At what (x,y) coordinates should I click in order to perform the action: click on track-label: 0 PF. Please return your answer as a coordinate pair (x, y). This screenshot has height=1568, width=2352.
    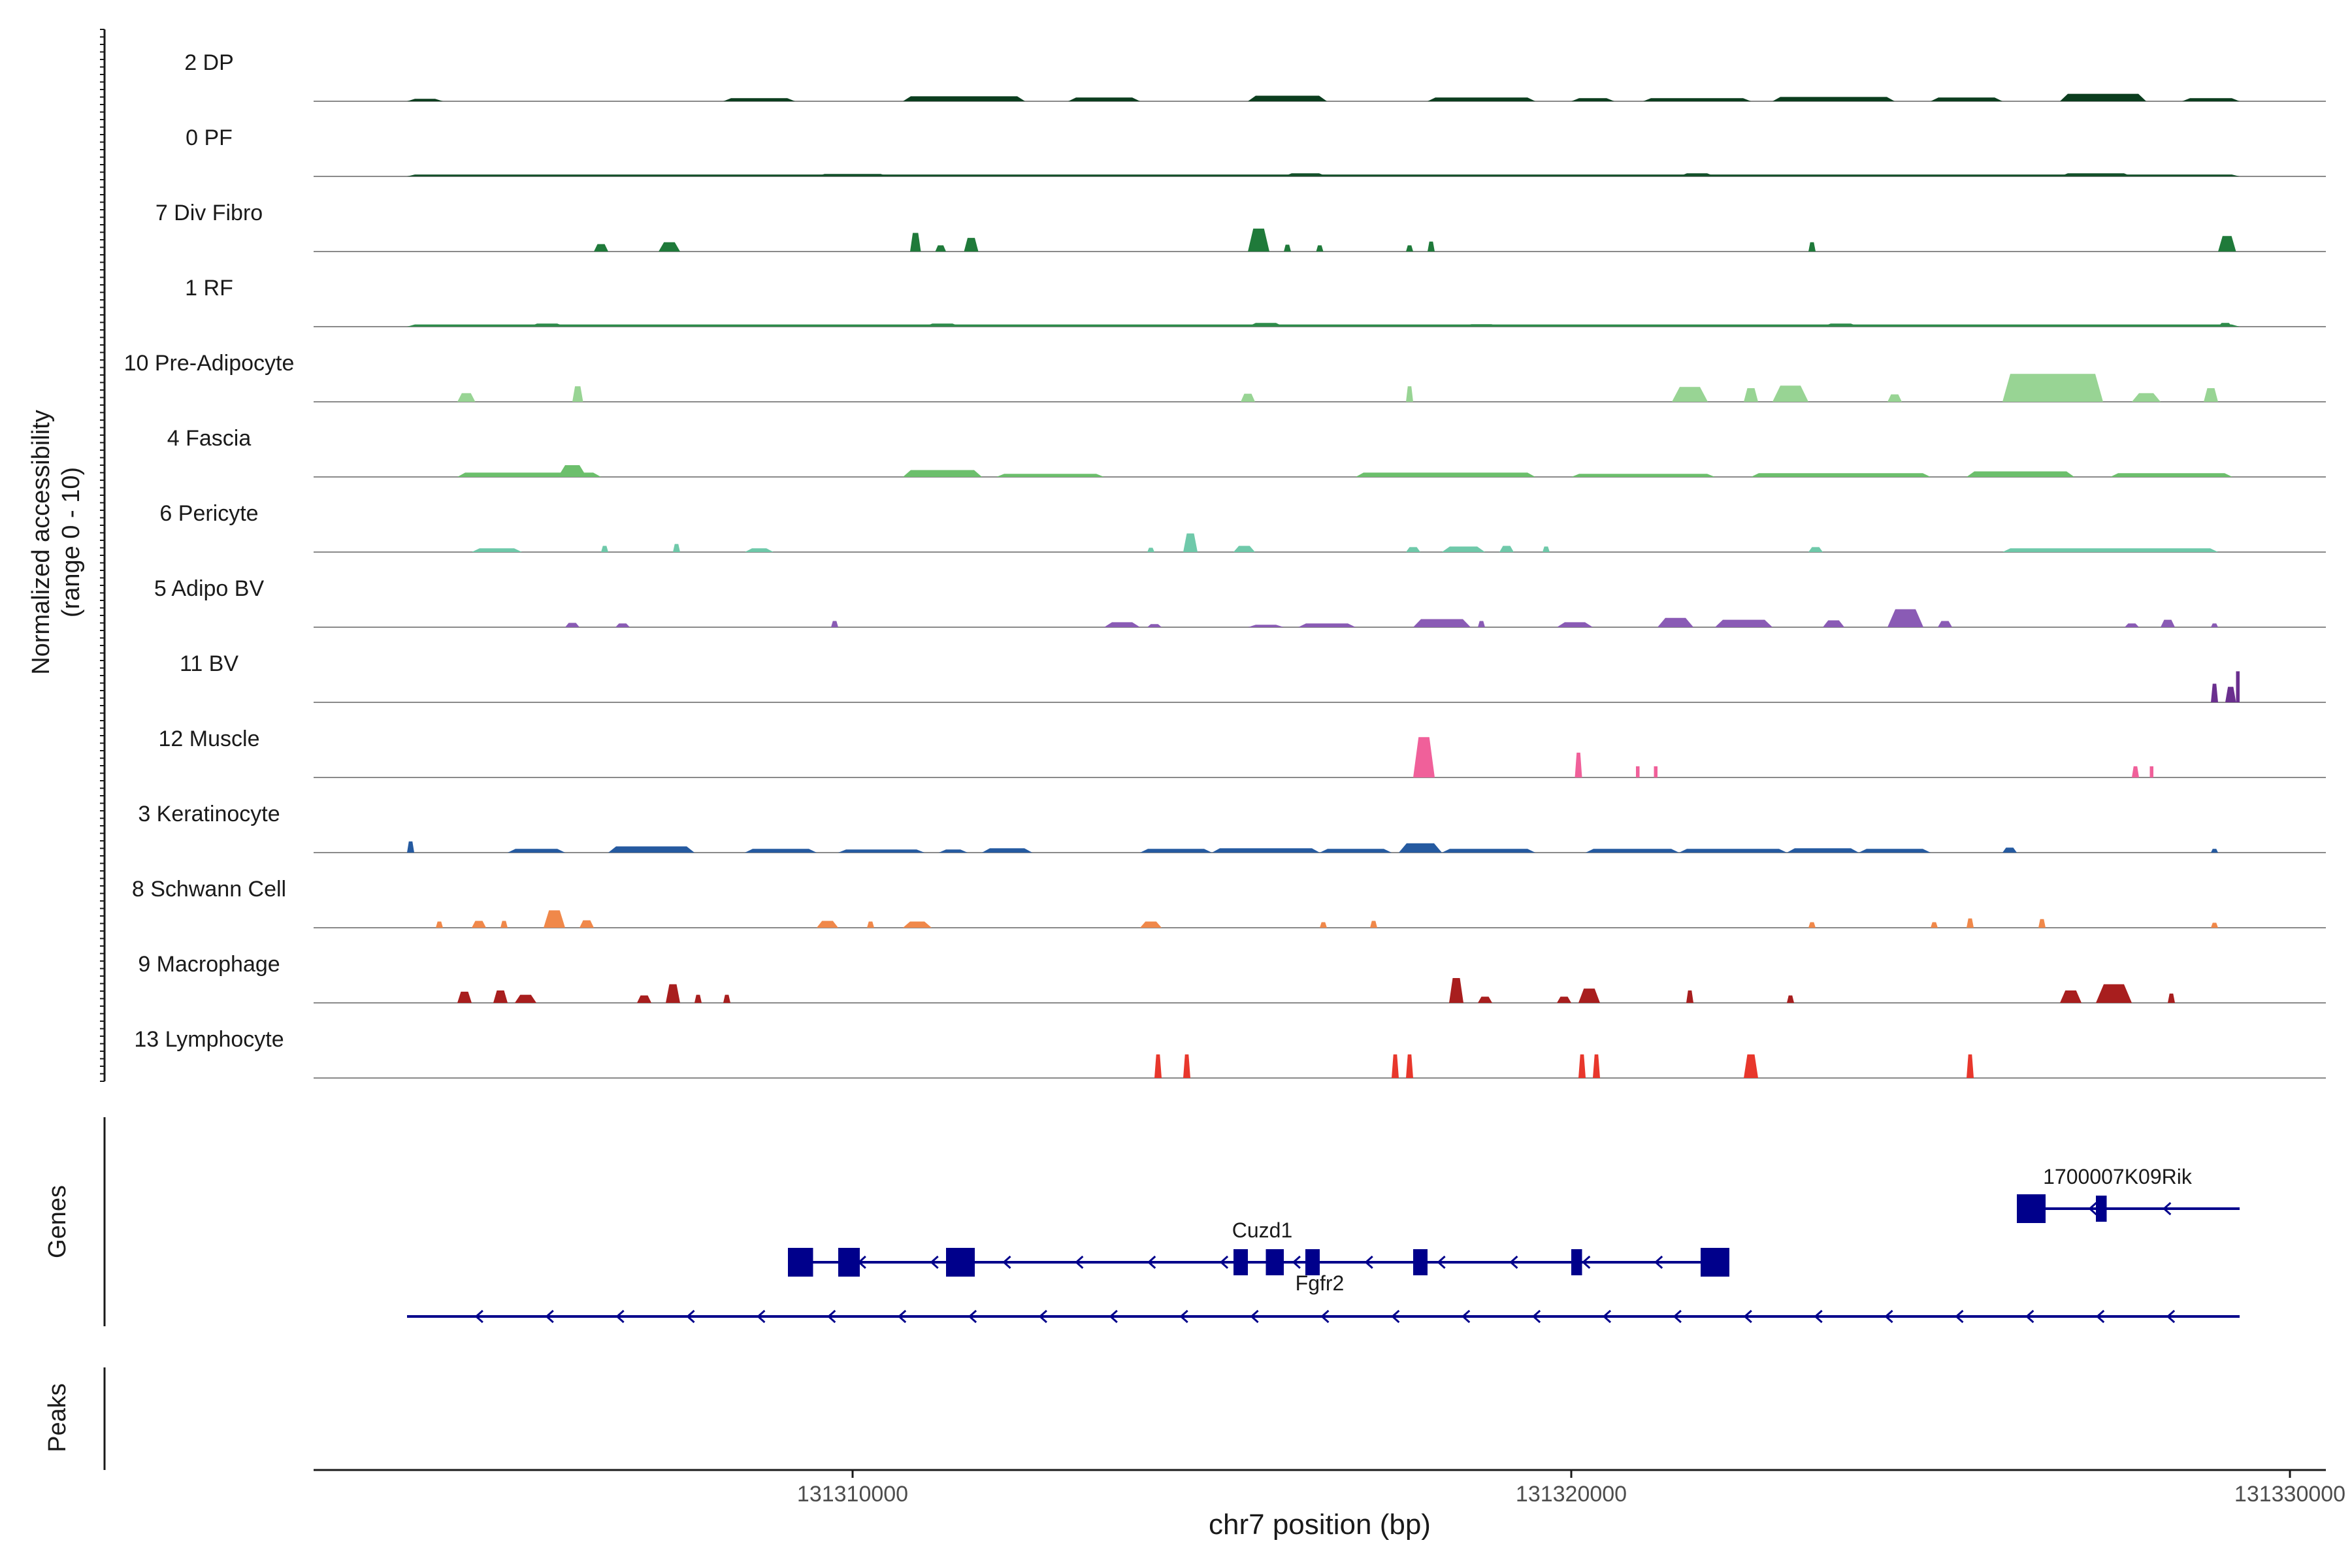
    Looking at the image, I should click on (209, 137).